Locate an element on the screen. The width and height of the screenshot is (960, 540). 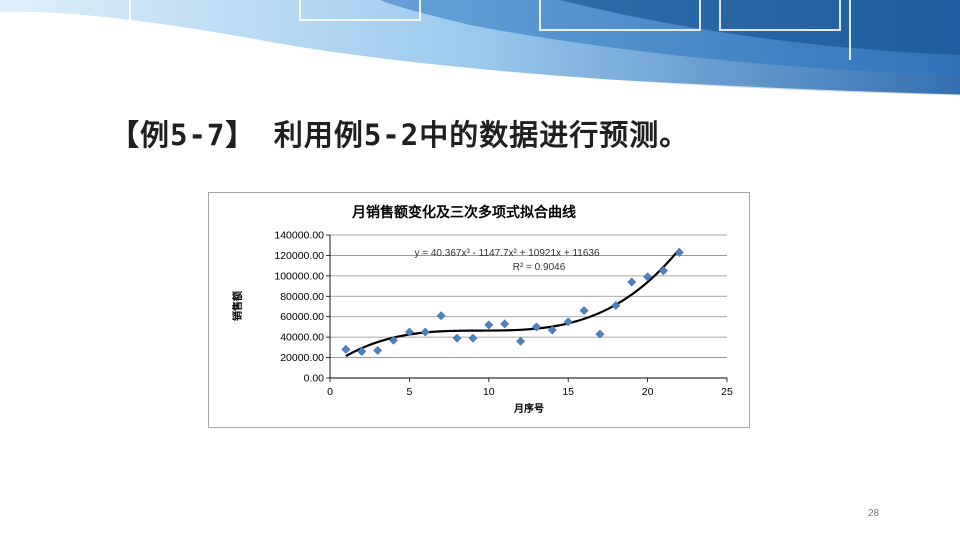
x-tick-label: 15 is located at coordinates (568, 392).